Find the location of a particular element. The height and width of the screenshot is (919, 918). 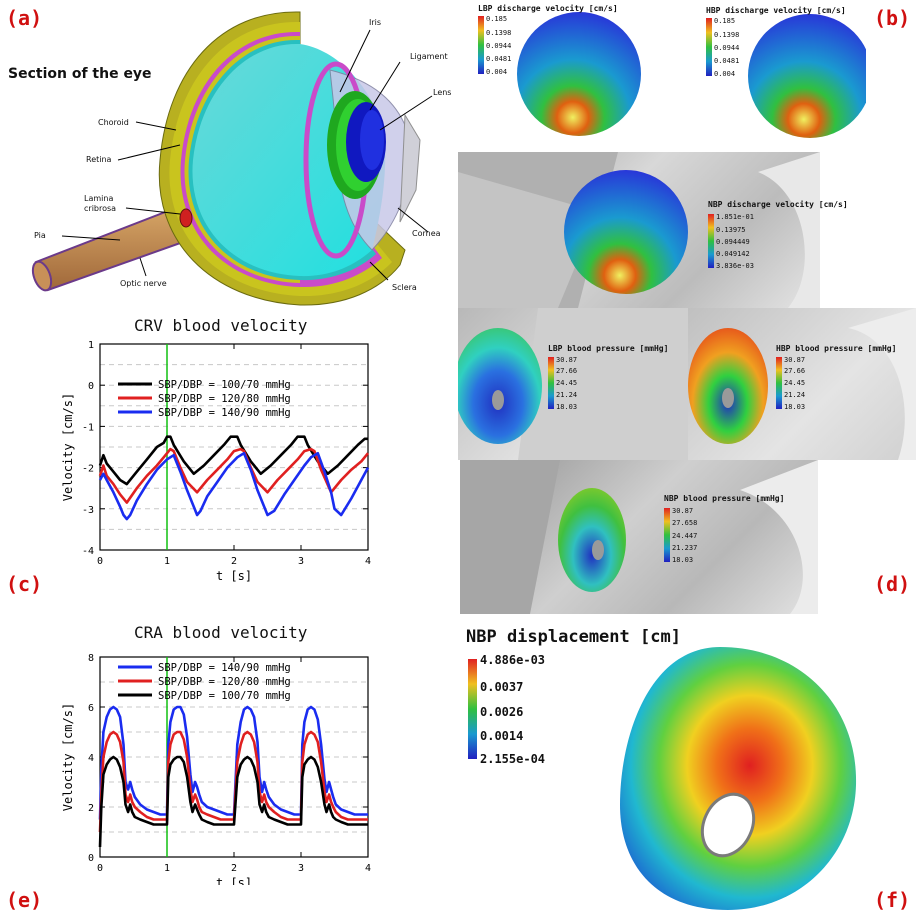

panel-label-b: (b) is located at coordinates (892, 18).